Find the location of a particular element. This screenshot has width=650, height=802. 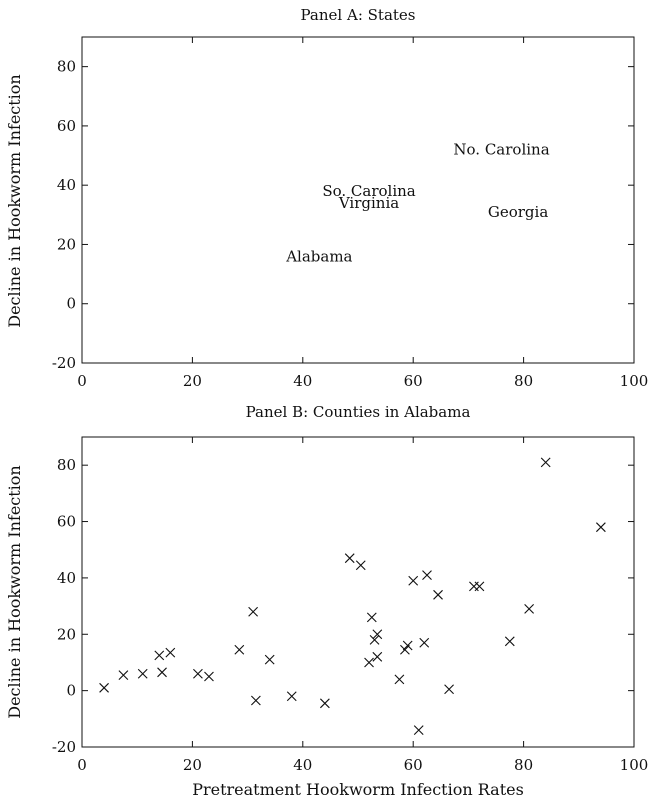

panel-b-x-axis-label: Pretreatment Hookworm Infection Rates is located at coordinates (358, 789).